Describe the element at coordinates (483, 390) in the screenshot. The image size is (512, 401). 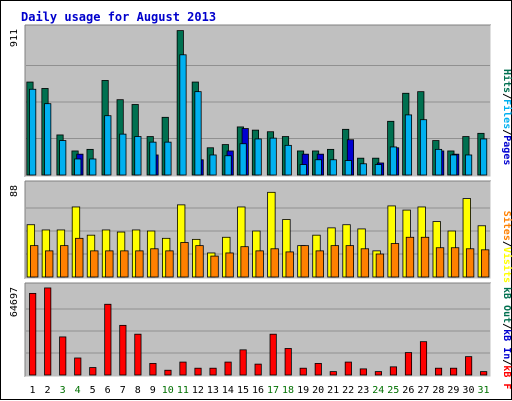
I see `day-label-31: 31` at that location.